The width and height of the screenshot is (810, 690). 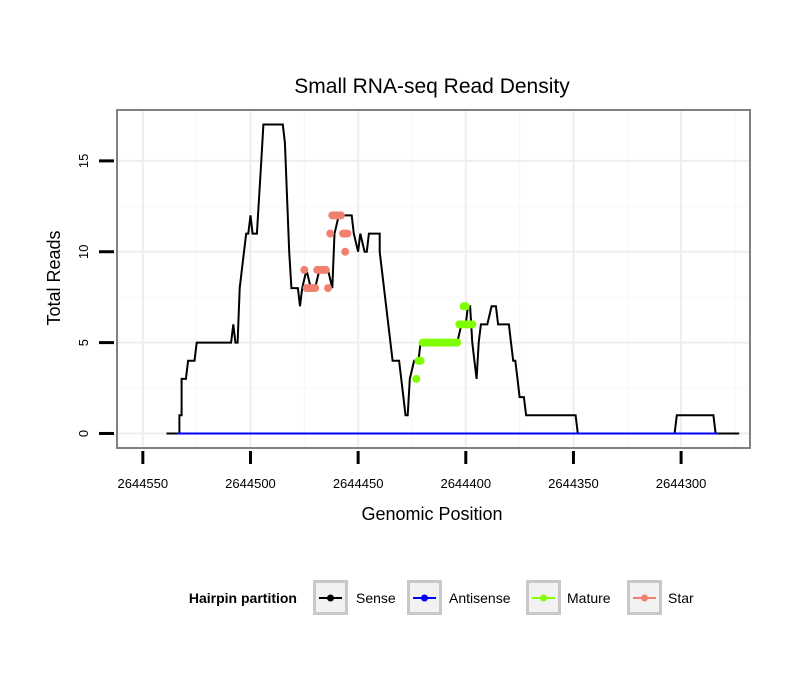 What do you see at coordinates (83, 342) in the screenshot?
I see `y-tick-label: 5` at bounding box center [83, 342].